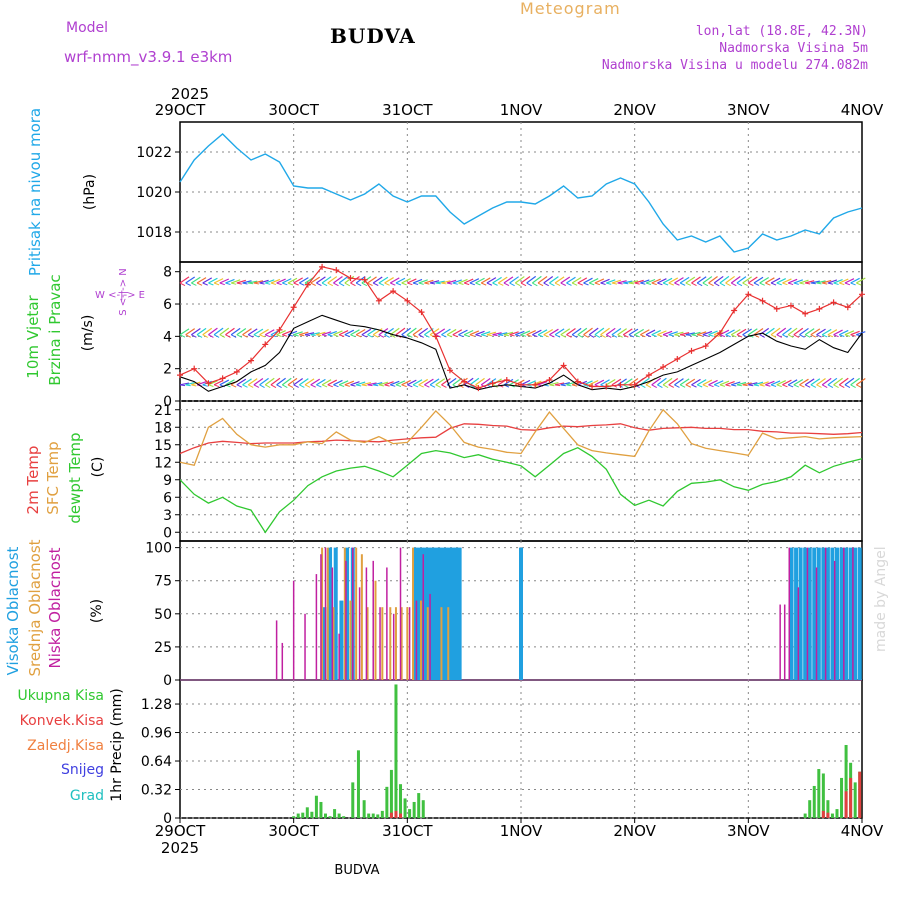 This screenshot has height=900, width=900. I want to click on model-name: wrf-nmm_v3.9.1 e3km, so click(148, 57).